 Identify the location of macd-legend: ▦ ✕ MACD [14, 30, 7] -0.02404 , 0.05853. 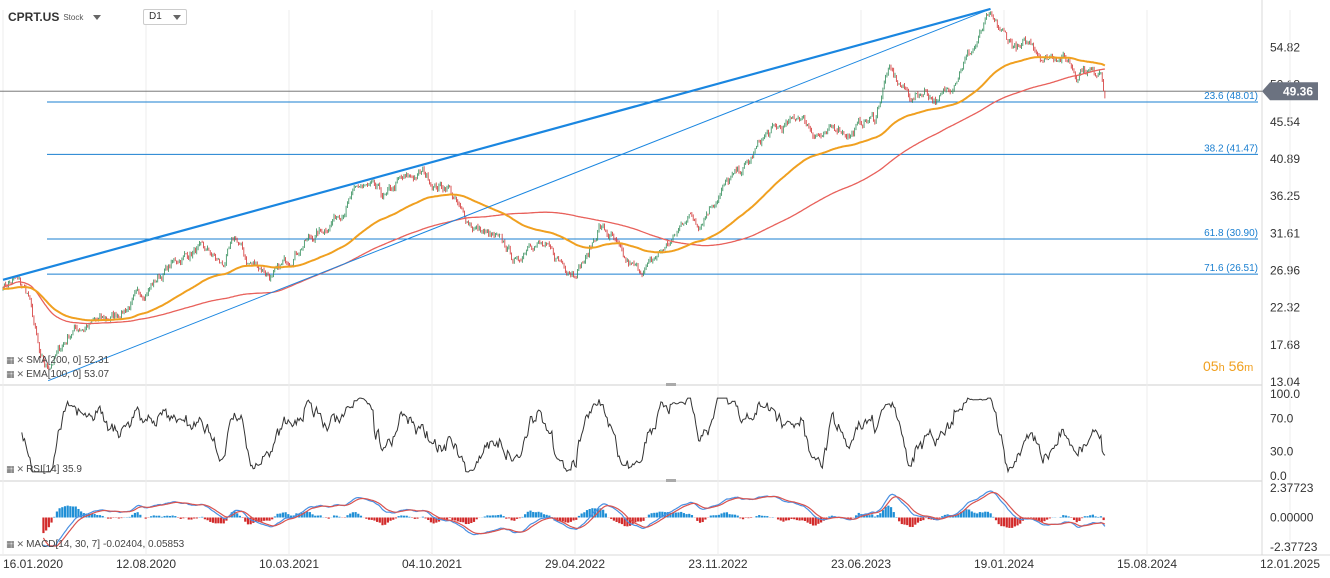
(95, 544).